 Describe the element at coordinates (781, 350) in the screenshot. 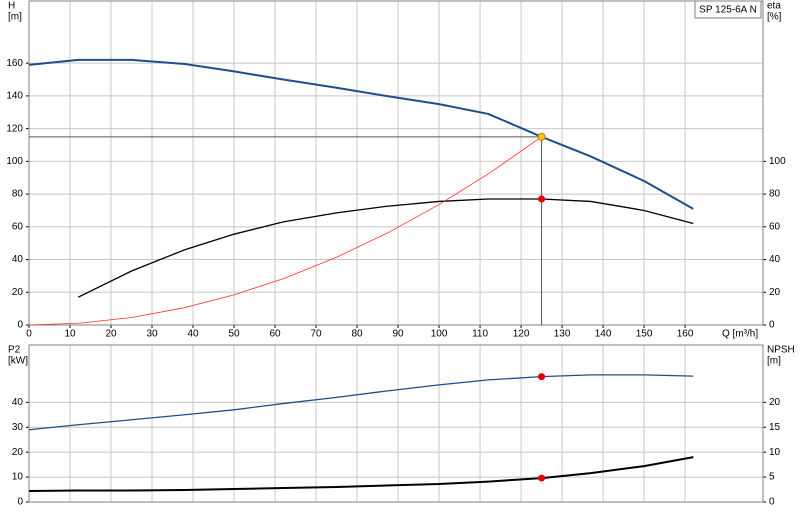

I see `y2-axis-label: NPSH` at that location.